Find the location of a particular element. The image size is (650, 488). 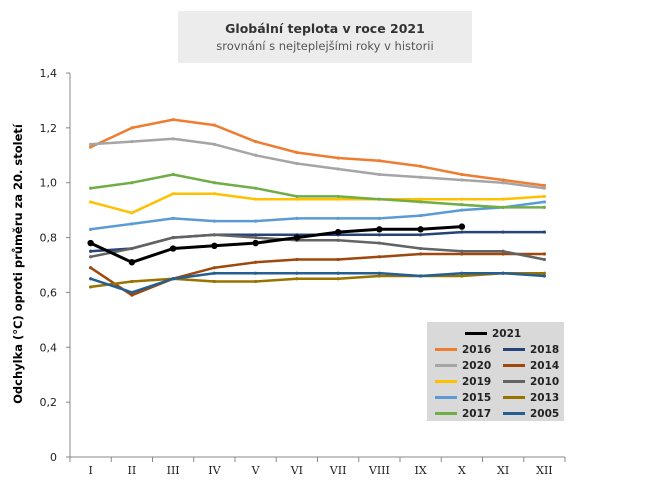

x-tick-label: III is located at coordinates (173, 470).